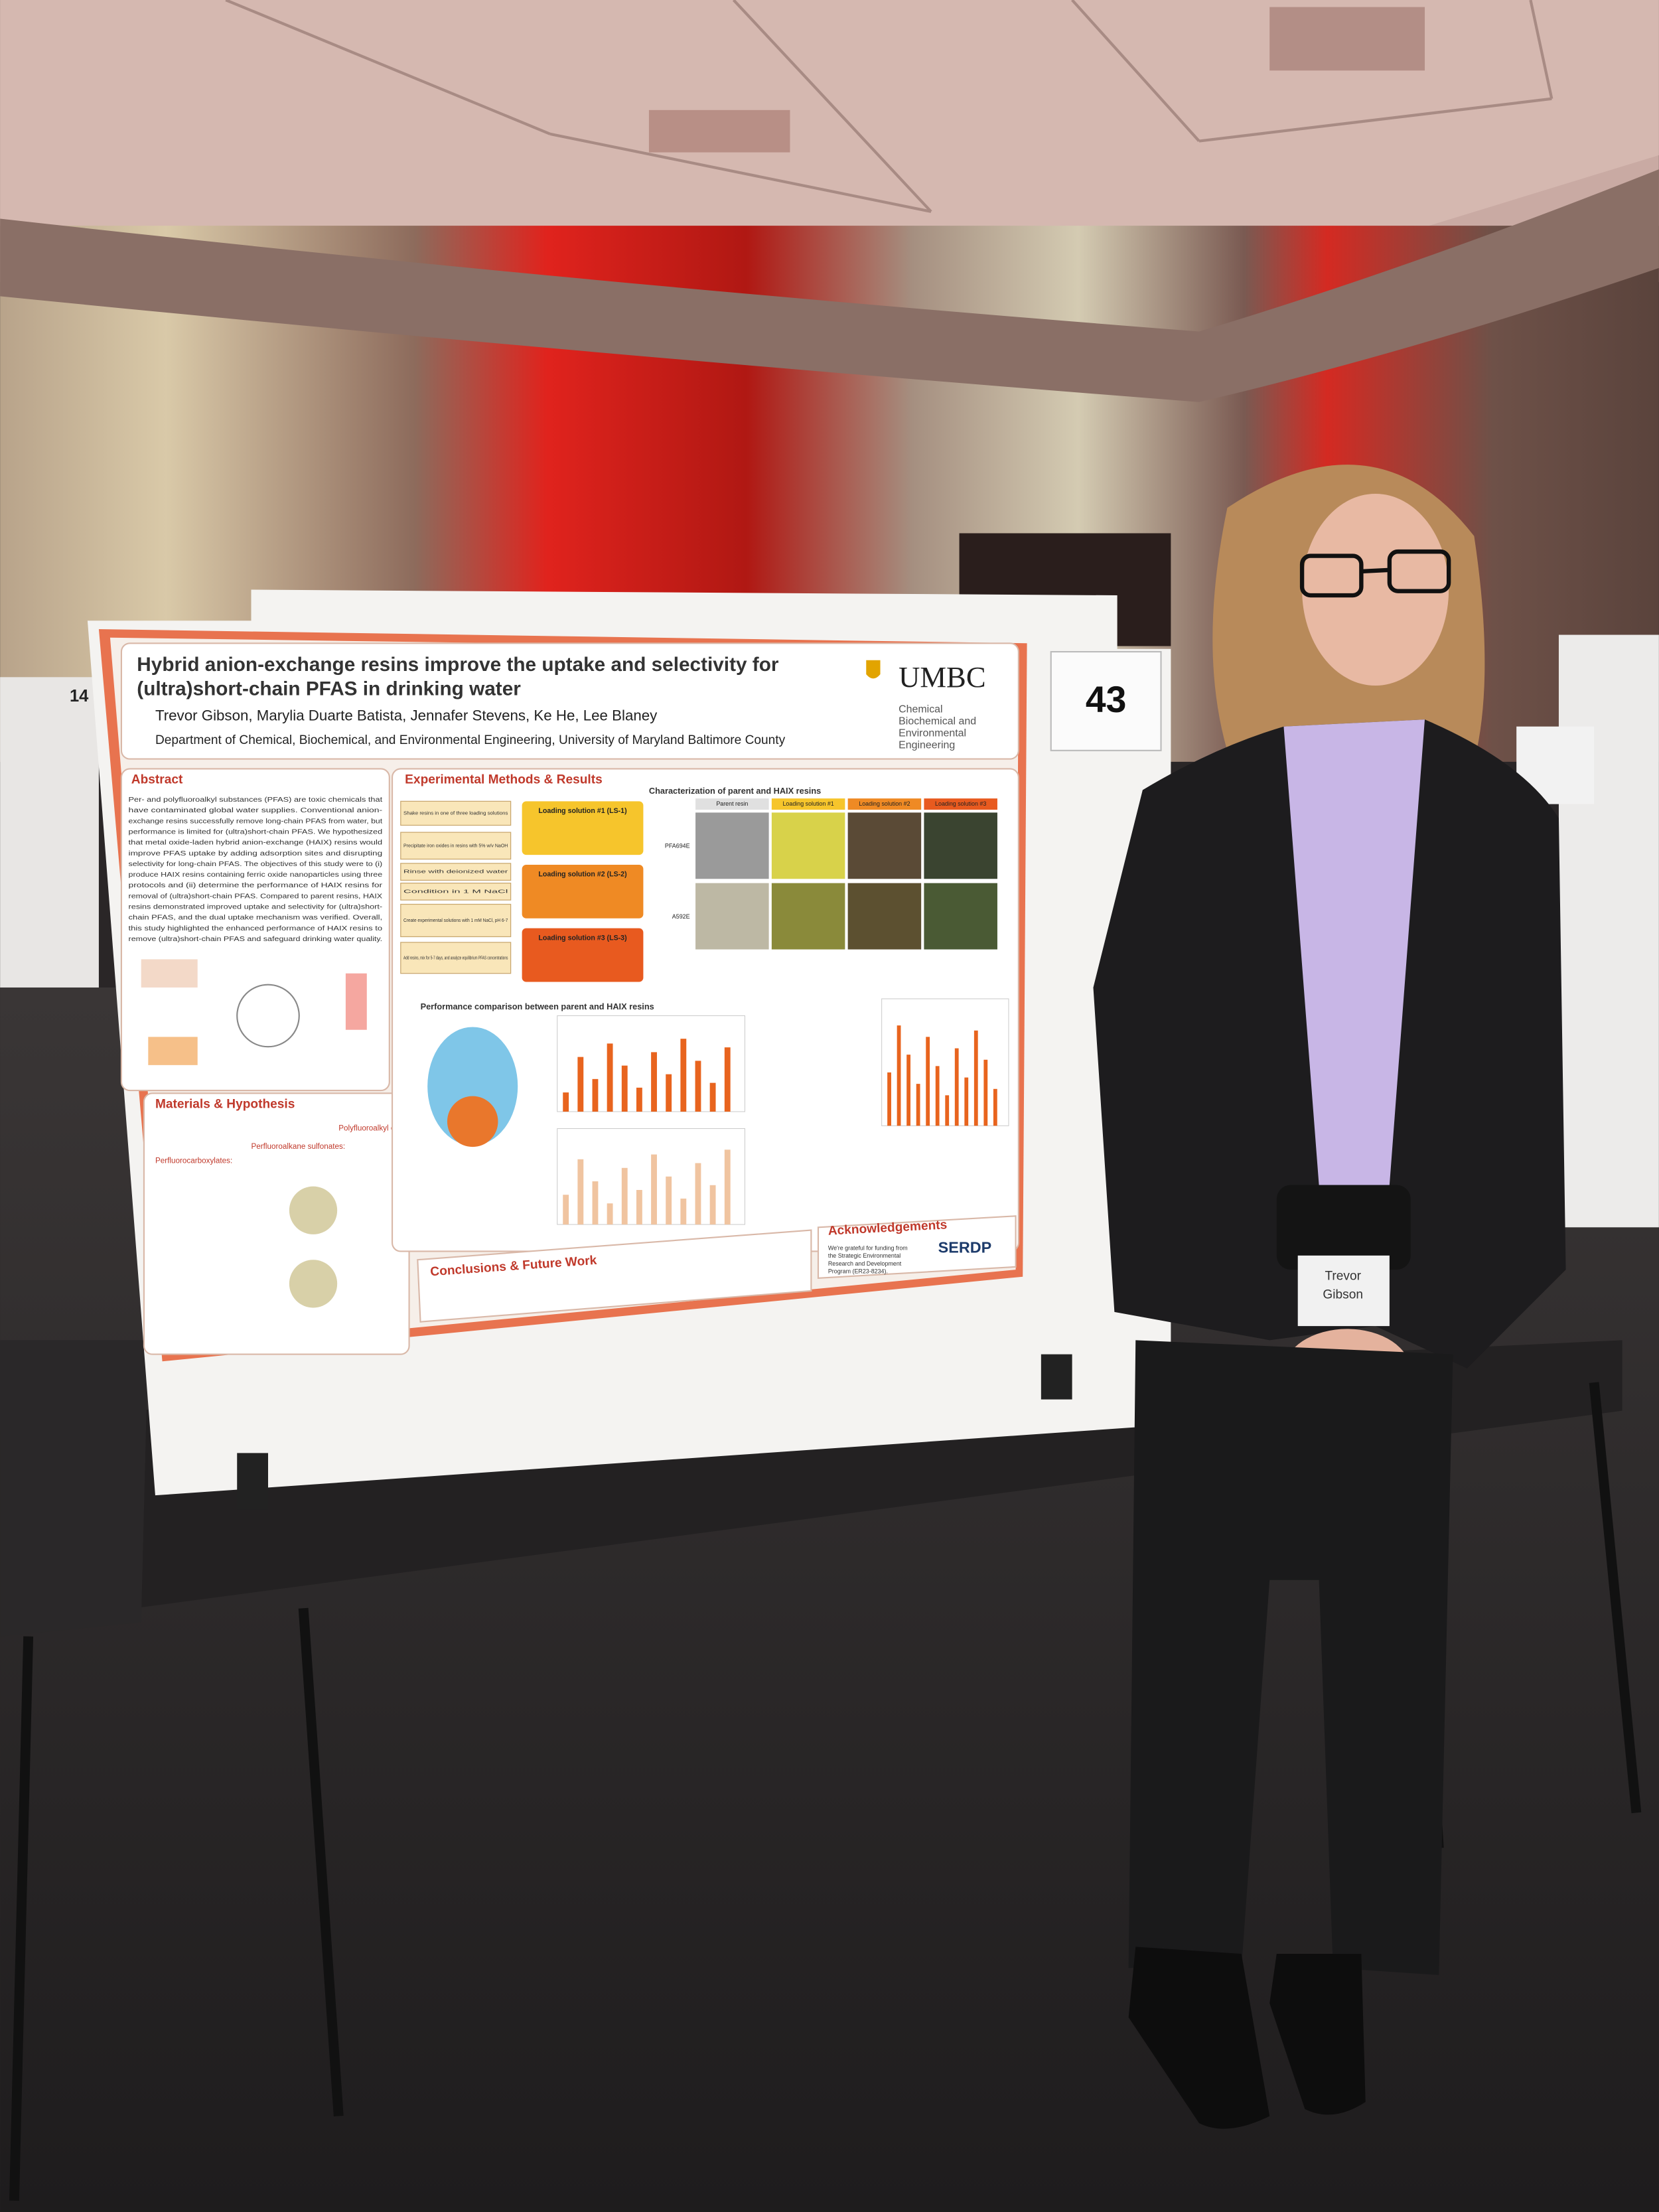 The width and height of the screenshot is (1659, 2212). I want to click on lanyard-pouch, so click(1343, 1227).